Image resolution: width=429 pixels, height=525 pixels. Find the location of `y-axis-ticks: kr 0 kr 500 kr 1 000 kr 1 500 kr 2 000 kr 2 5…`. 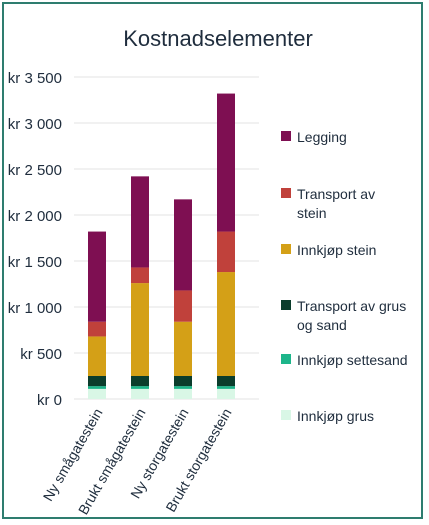

y-axis-ticks: kr 0 kr 500 kr 1 000 kr 1 500 kr 2 000 kr 2 5… is located at coordinates (35, 239).